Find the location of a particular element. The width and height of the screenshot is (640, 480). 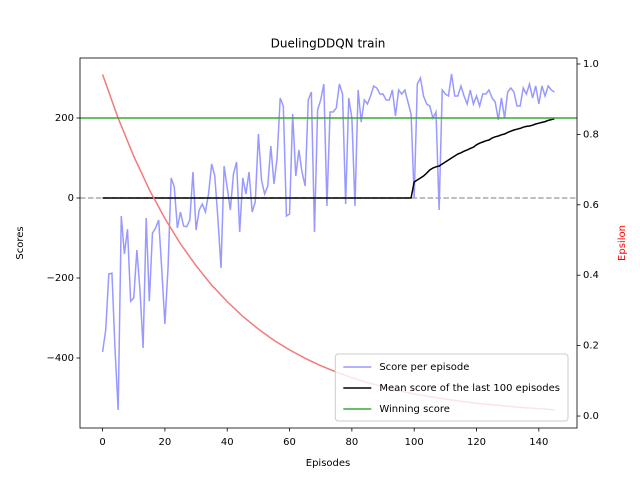

chart-title: DuelingDDQN train is located at coordinates (328, 44).